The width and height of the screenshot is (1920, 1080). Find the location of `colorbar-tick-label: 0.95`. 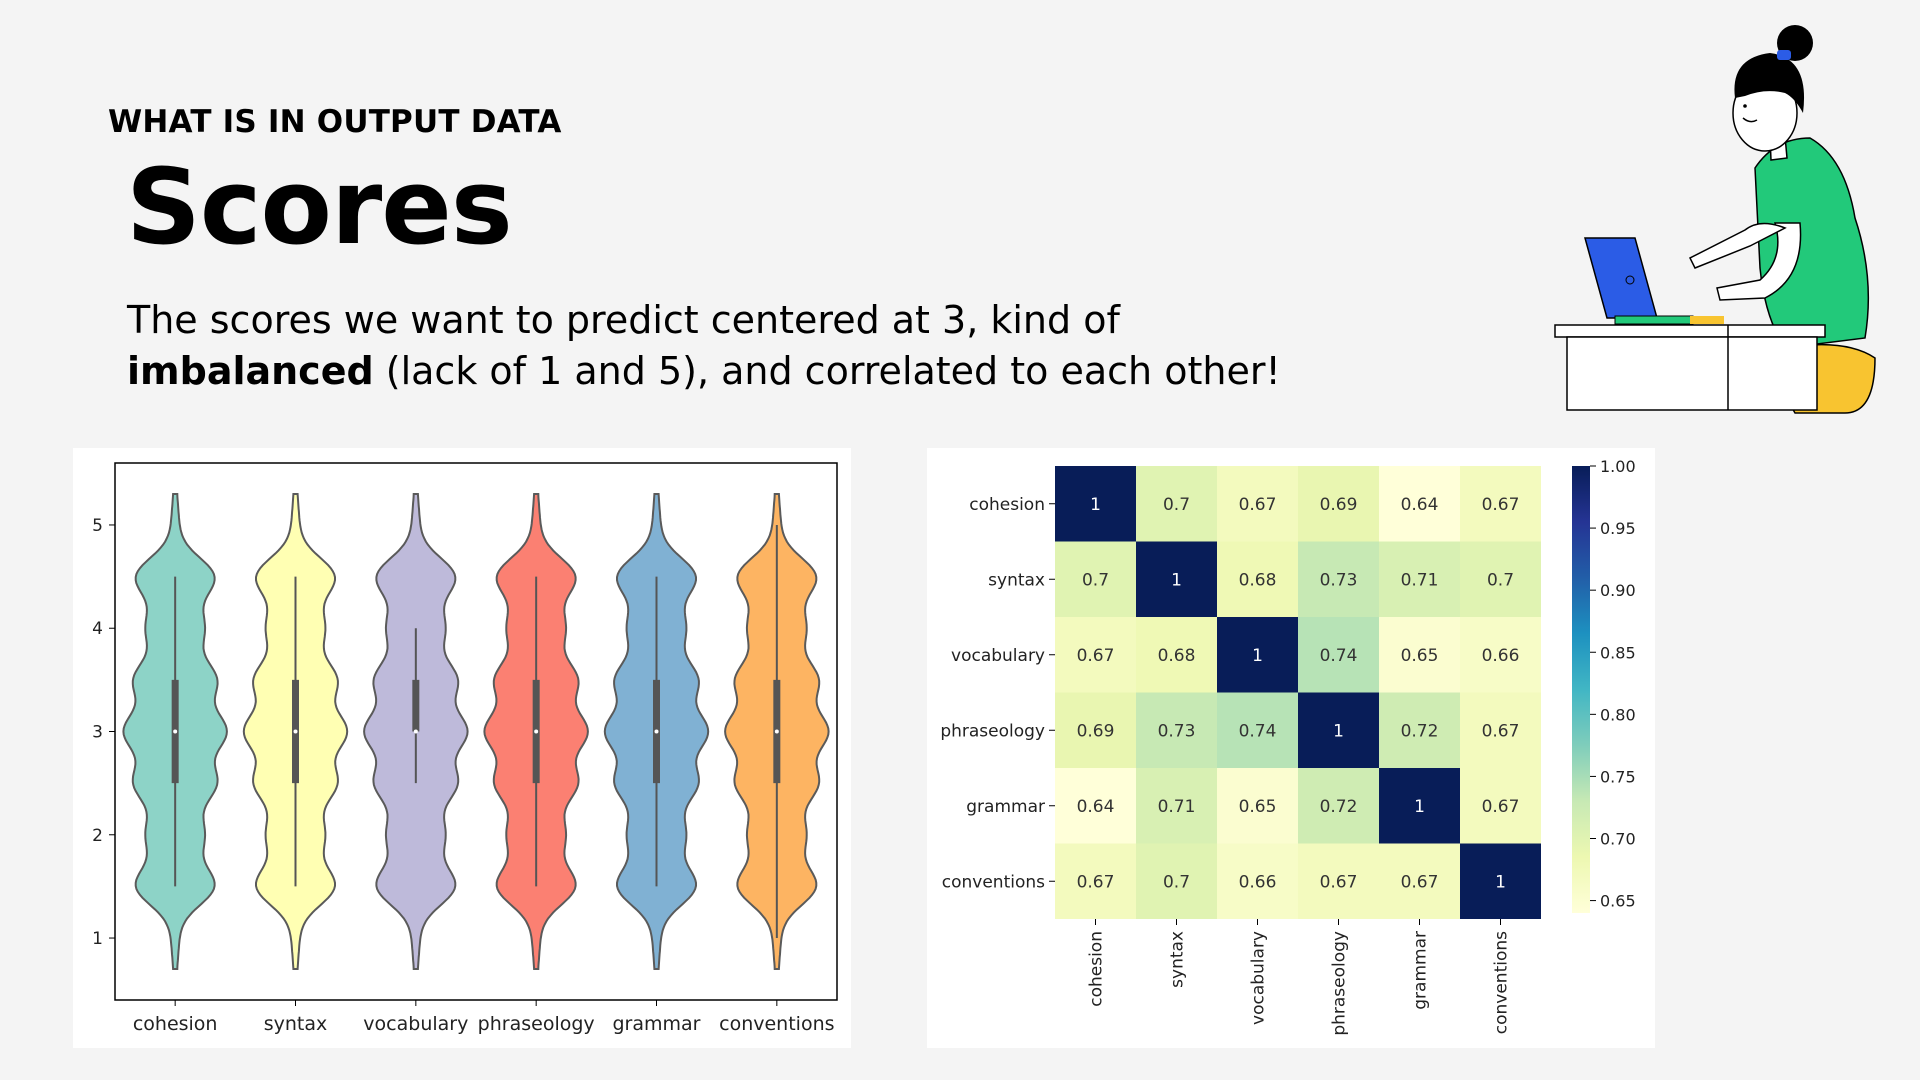

colorbar-tick-label: 0.95 is located at coordinates (1618, 528).